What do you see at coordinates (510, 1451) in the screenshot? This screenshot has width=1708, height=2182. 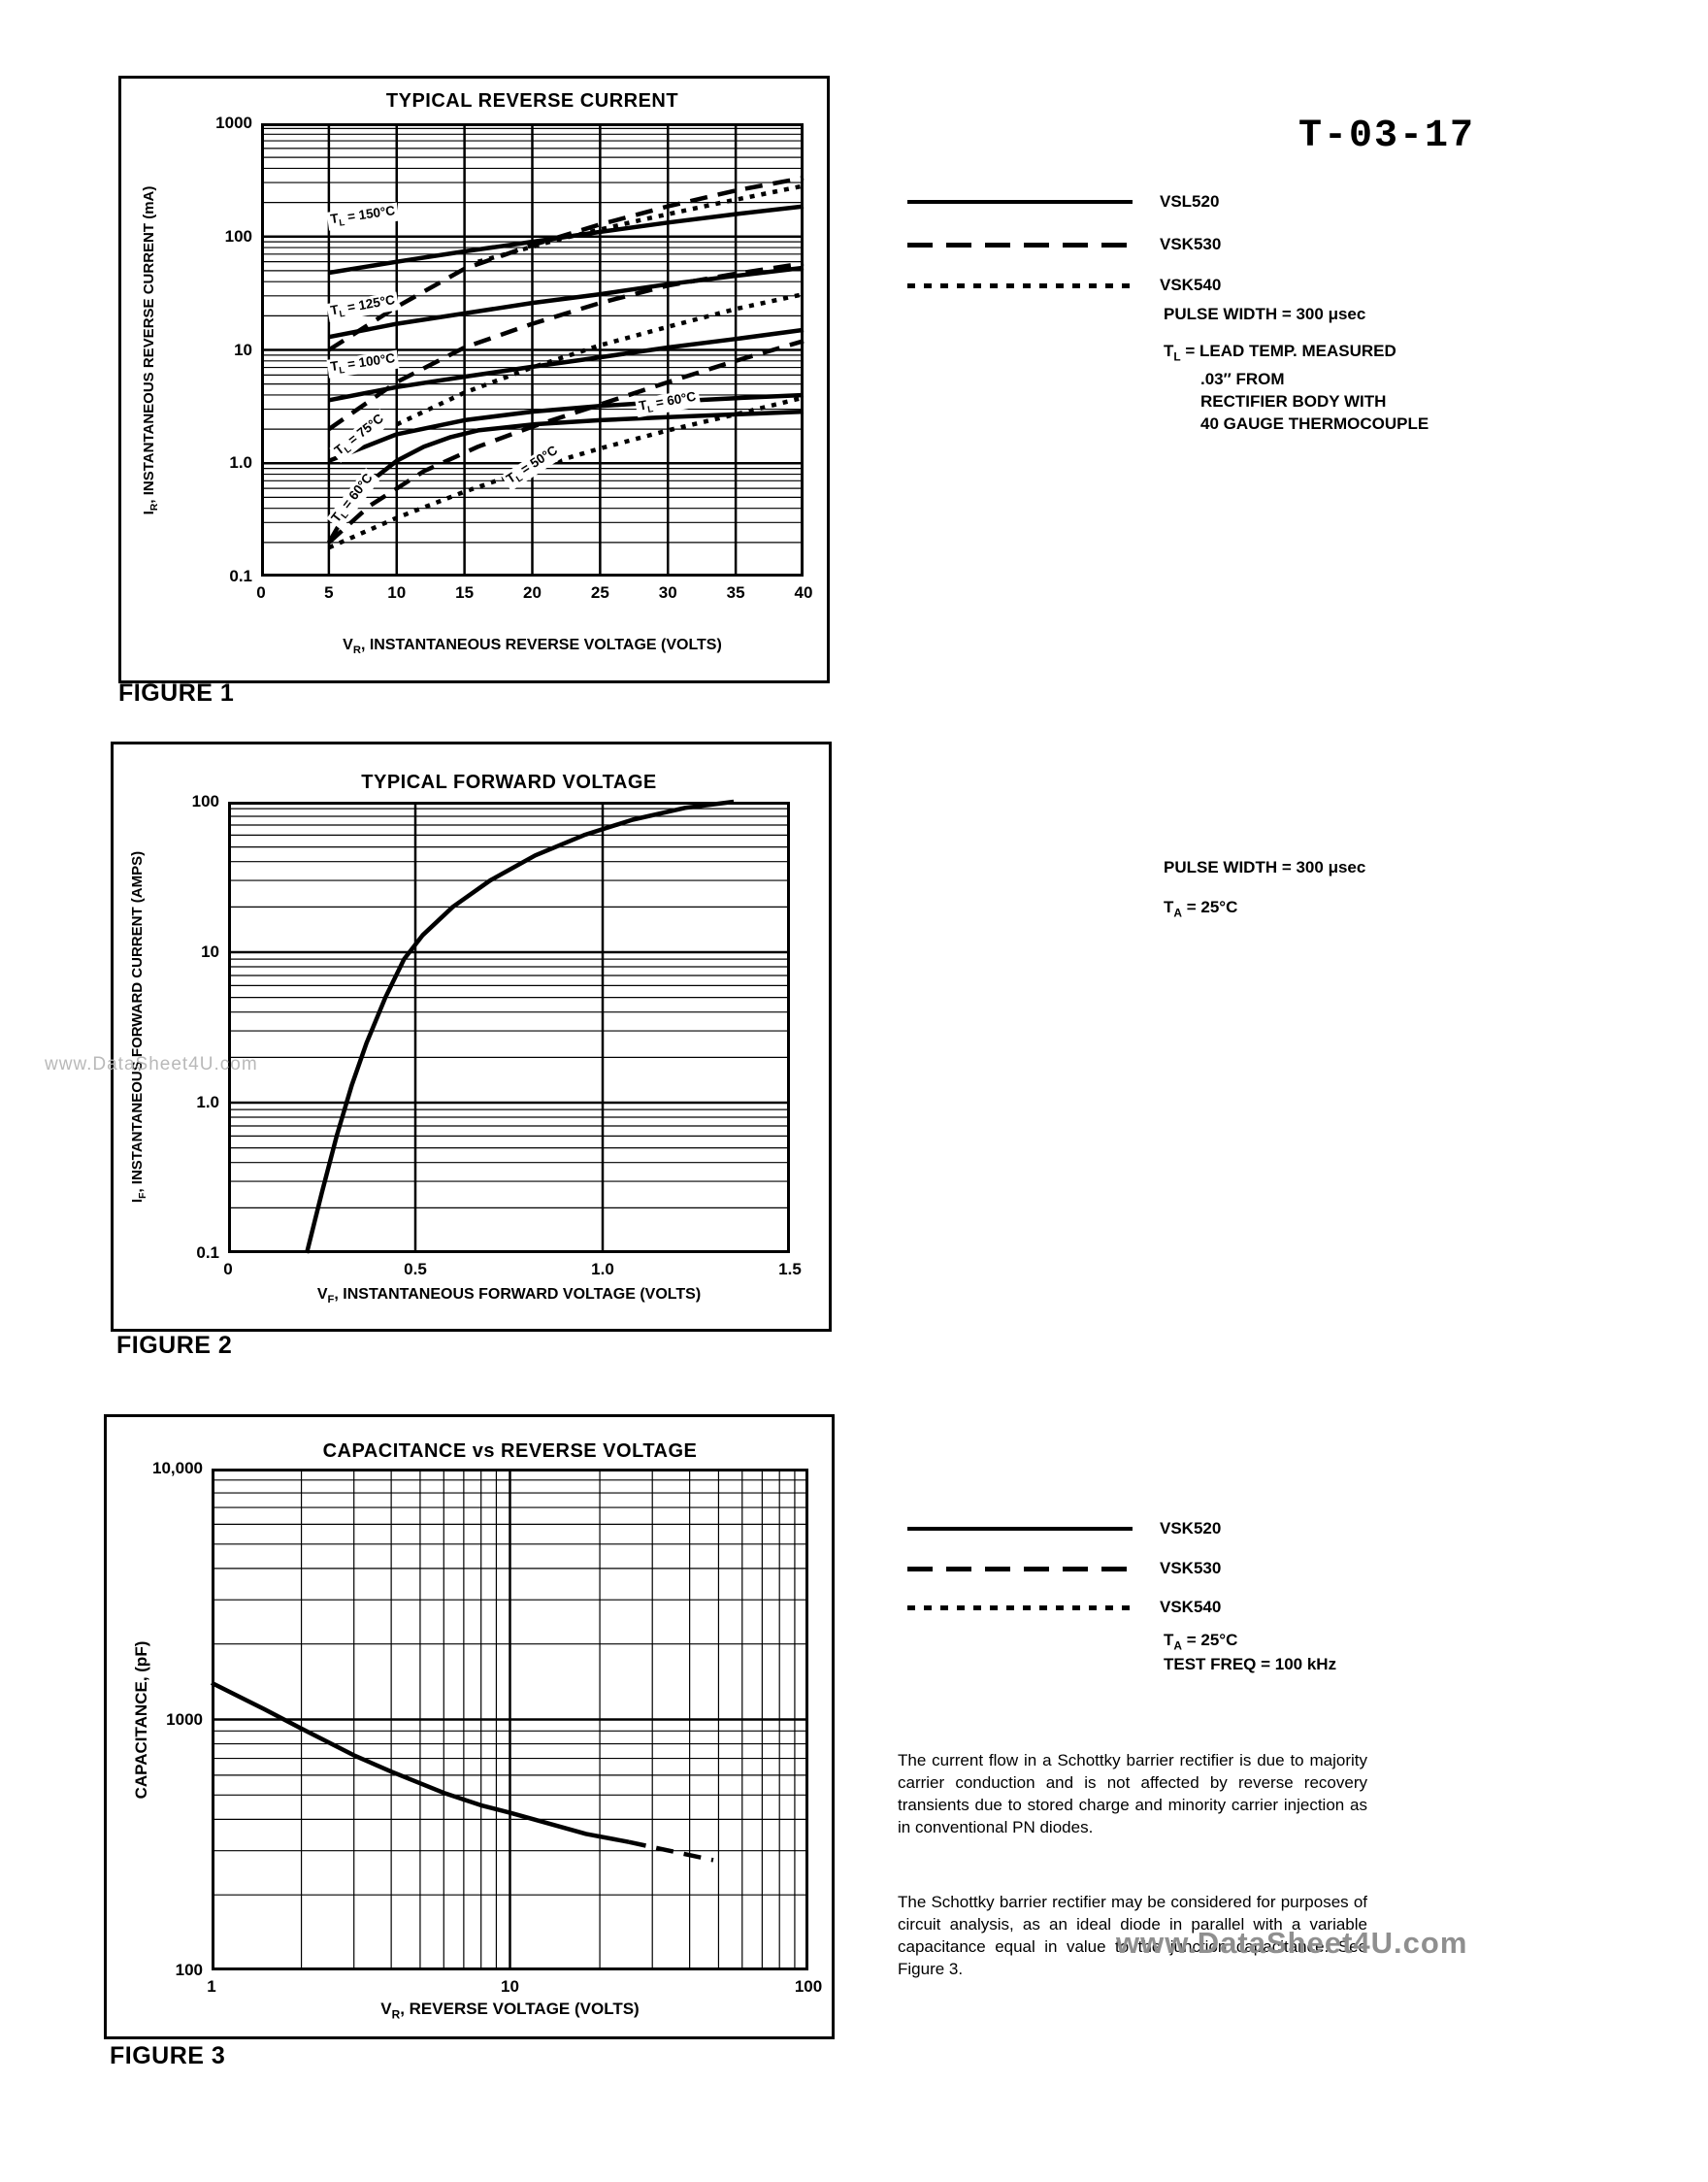 I see `figure3-title: CAPACITANCE vs REVERSE VOLTAGE` at bounding box center [510, 1451].